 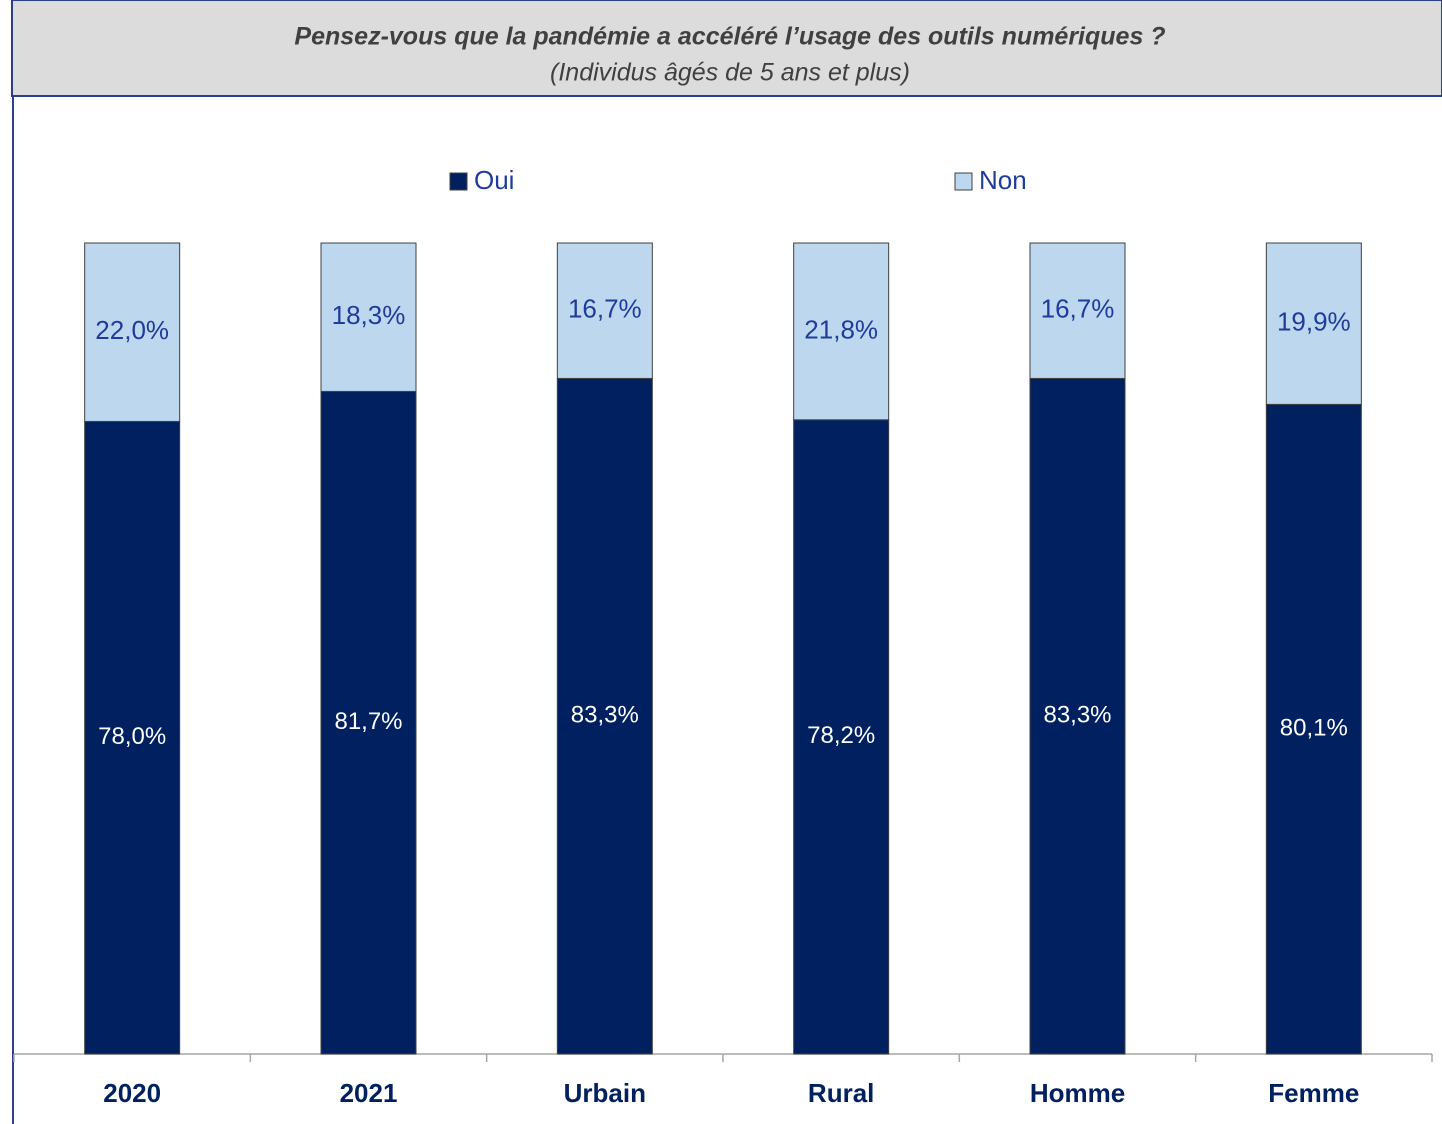 What do you see at coordinates (1077, 1093) in the screenshot?
I see `x-tick-label: Homme` at bounding box center [1077, 1093].